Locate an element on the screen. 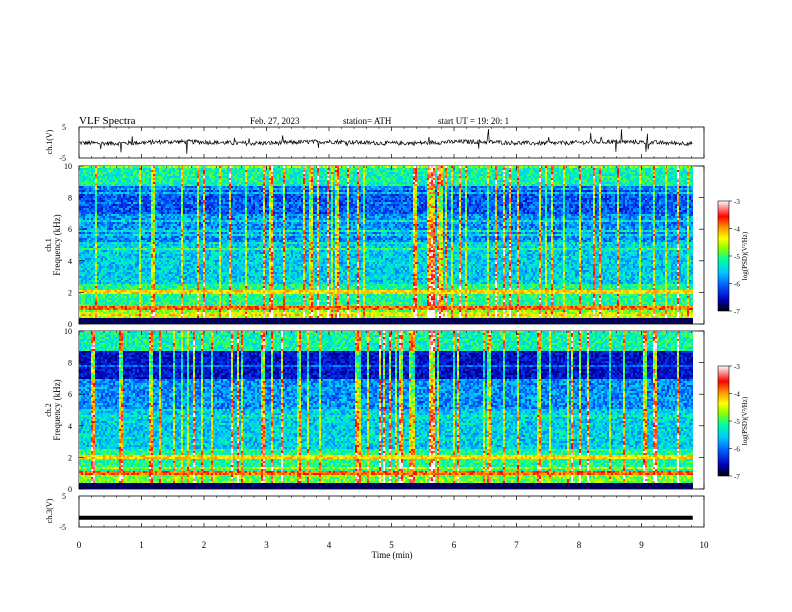 Image resolution: width=792 pixels, height=612 pixels. spec1-ytick-label: 10 is located at coordinates (68, 166).